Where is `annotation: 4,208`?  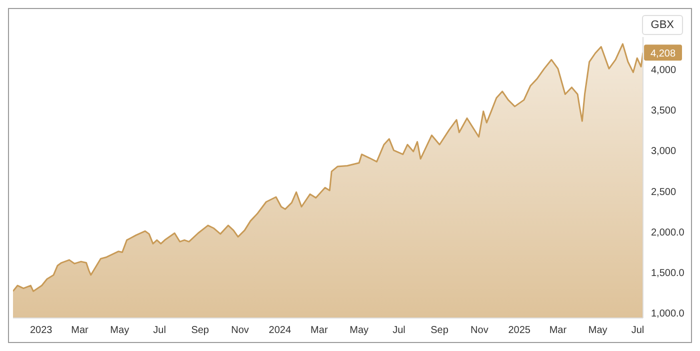 annotation: 4,208 is located at coordinates (663, 54).